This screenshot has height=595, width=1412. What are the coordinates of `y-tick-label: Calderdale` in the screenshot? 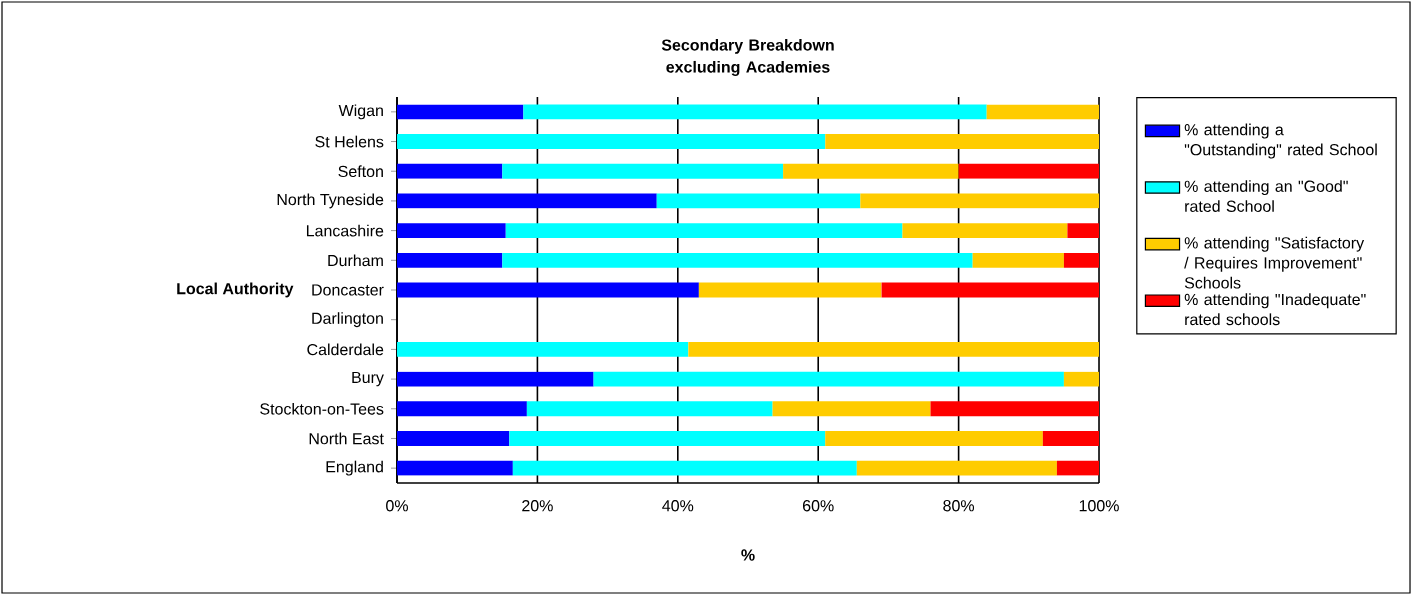 It's located at (345, 349).